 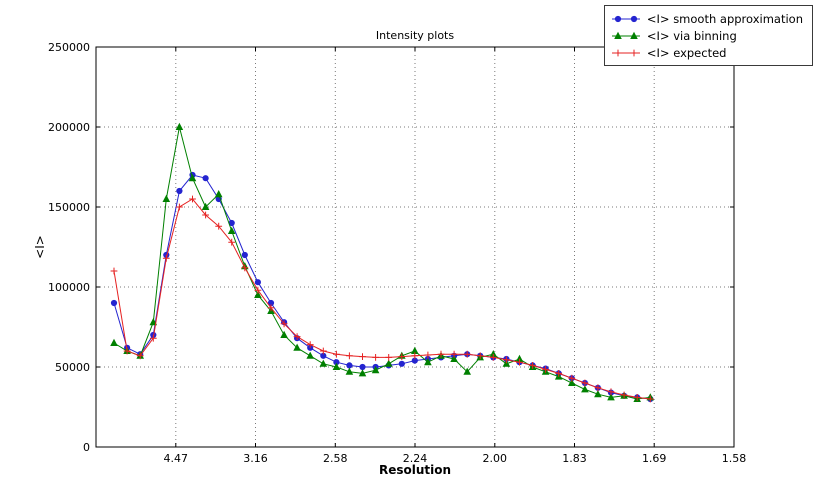 What do you see at coordinates (654, 458) in the screenshot?
I see `x-tick-label: 1.69` at bounding box center [654, 458].